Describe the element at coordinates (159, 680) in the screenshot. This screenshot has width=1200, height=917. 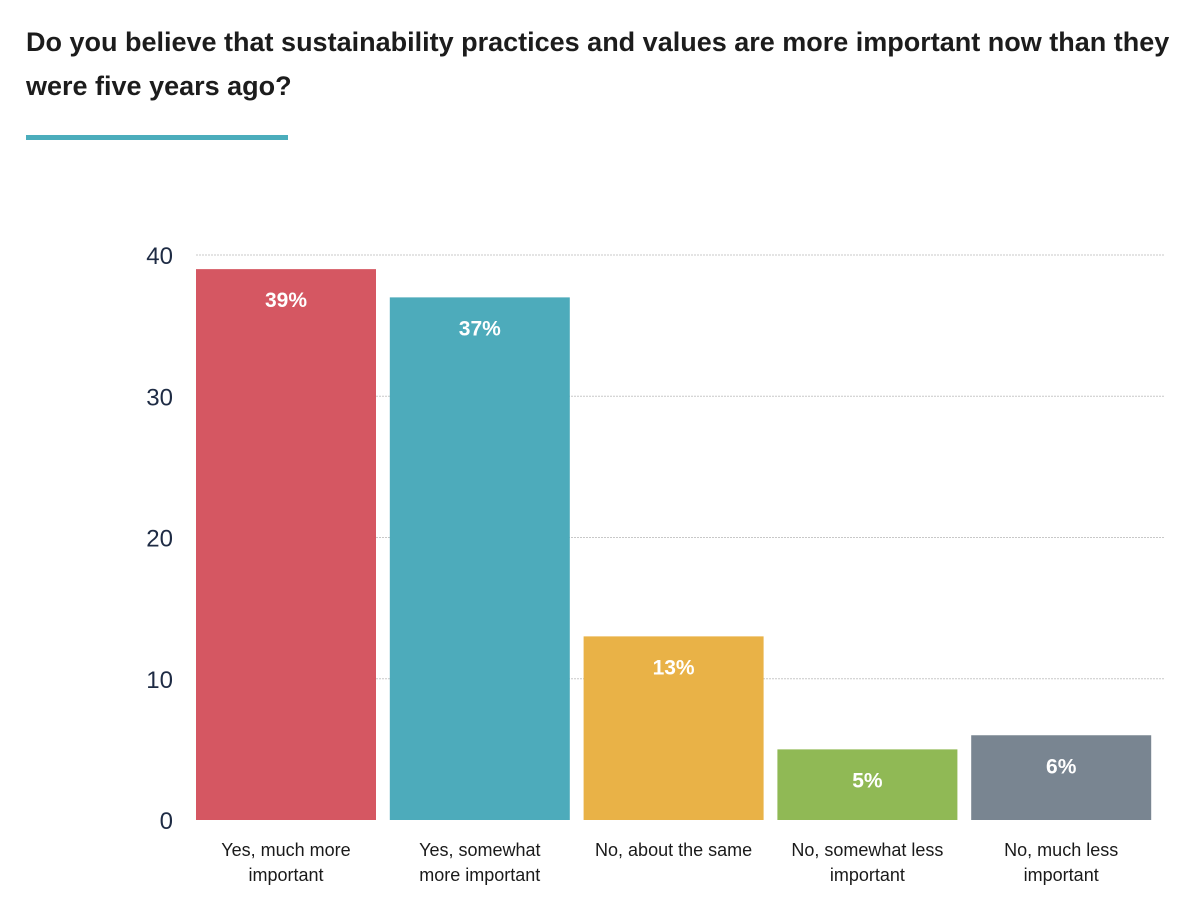
I see `y-tick-label: 10` at that location.